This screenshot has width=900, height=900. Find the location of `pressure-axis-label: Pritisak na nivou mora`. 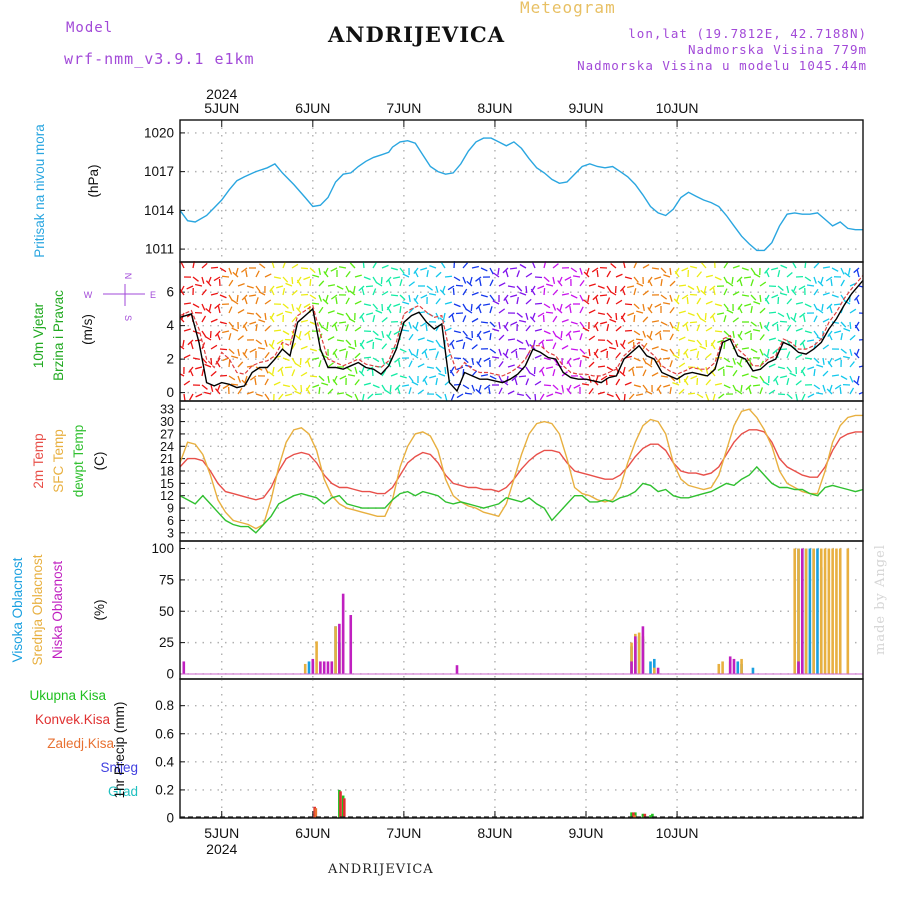

pressure-axis-label: Pritisak na nivou mora is located at coordinates (39, 191).